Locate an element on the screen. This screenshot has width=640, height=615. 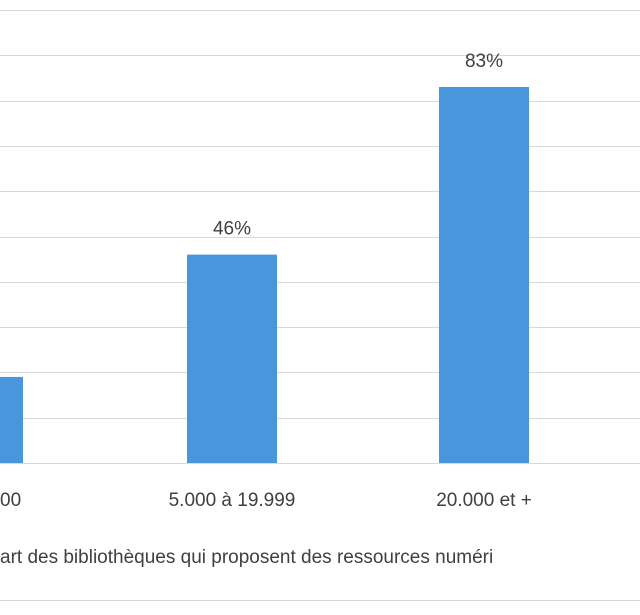
data-label: 46% is located at coordinates (232, 229).